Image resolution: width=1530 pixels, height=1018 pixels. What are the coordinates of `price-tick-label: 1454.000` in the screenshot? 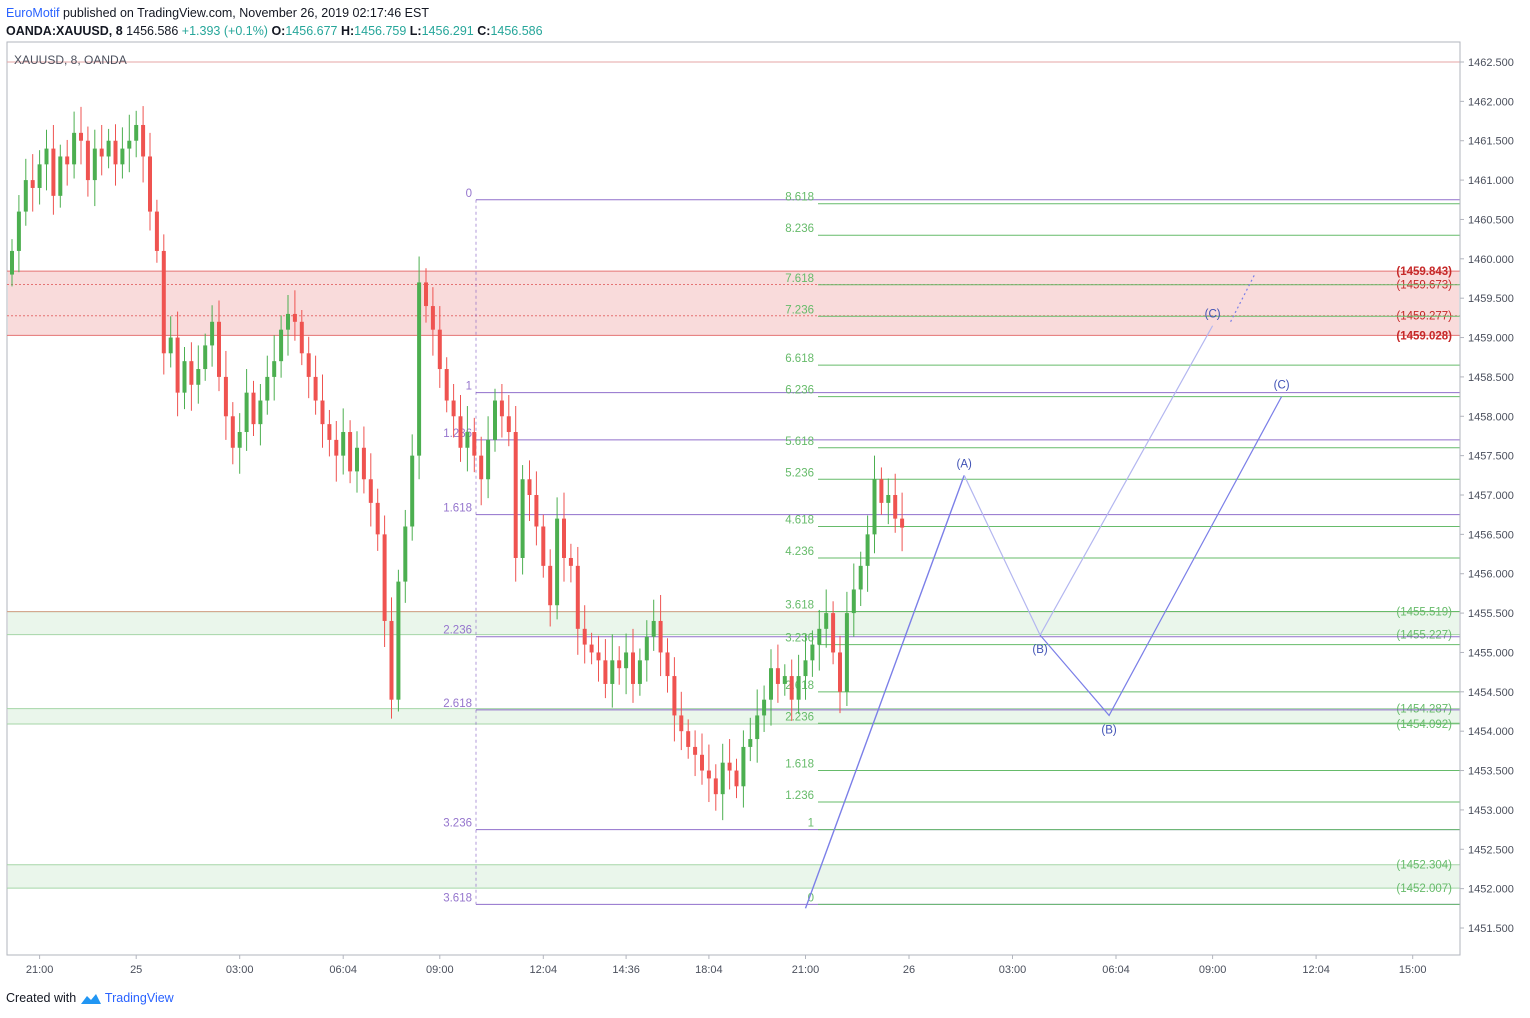 It's located at (1491, 732).